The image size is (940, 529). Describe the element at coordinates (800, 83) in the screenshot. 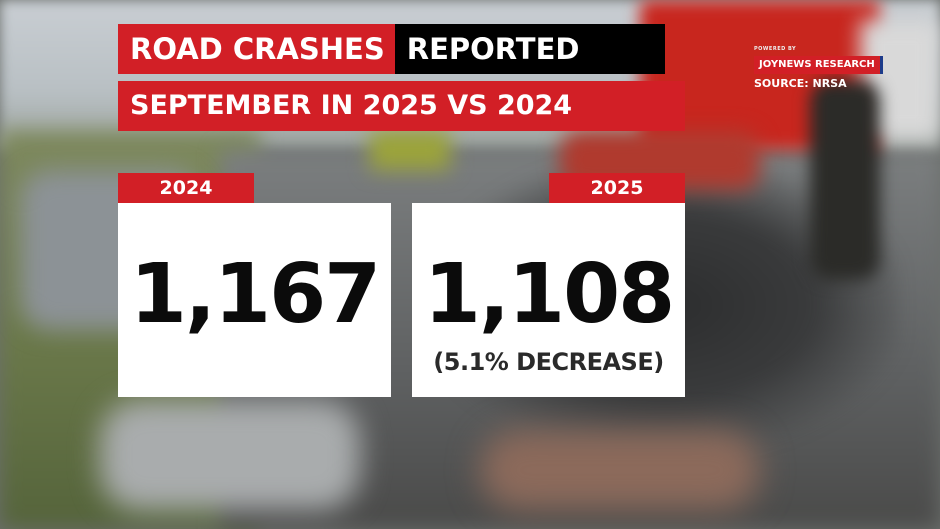

I see `source-label: SOURCE: NRSA` at that location.